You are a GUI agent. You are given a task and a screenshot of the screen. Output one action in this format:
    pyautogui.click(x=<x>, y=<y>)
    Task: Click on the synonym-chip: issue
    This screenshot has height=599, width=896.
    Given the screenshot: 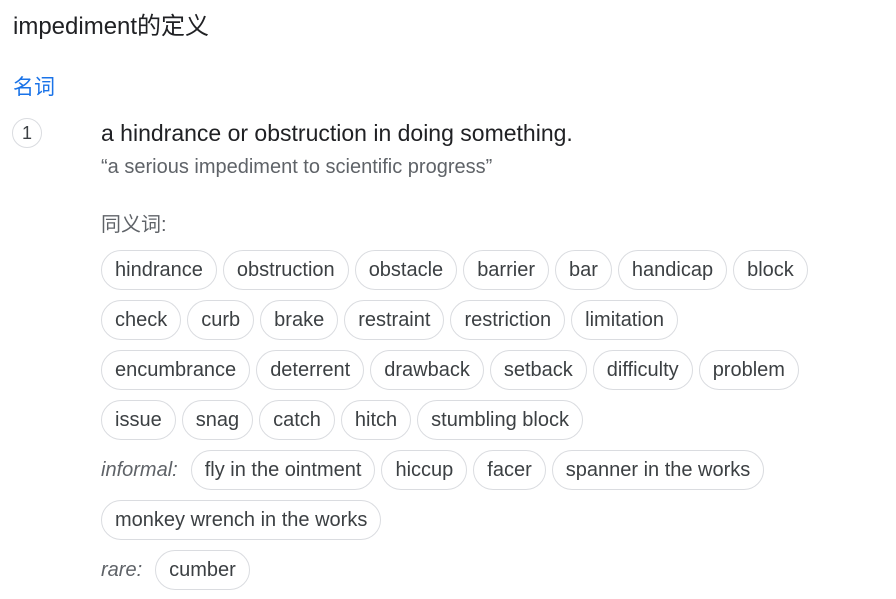 What is the action you would take?
    pyautogui.click(x=138, y=420)
    